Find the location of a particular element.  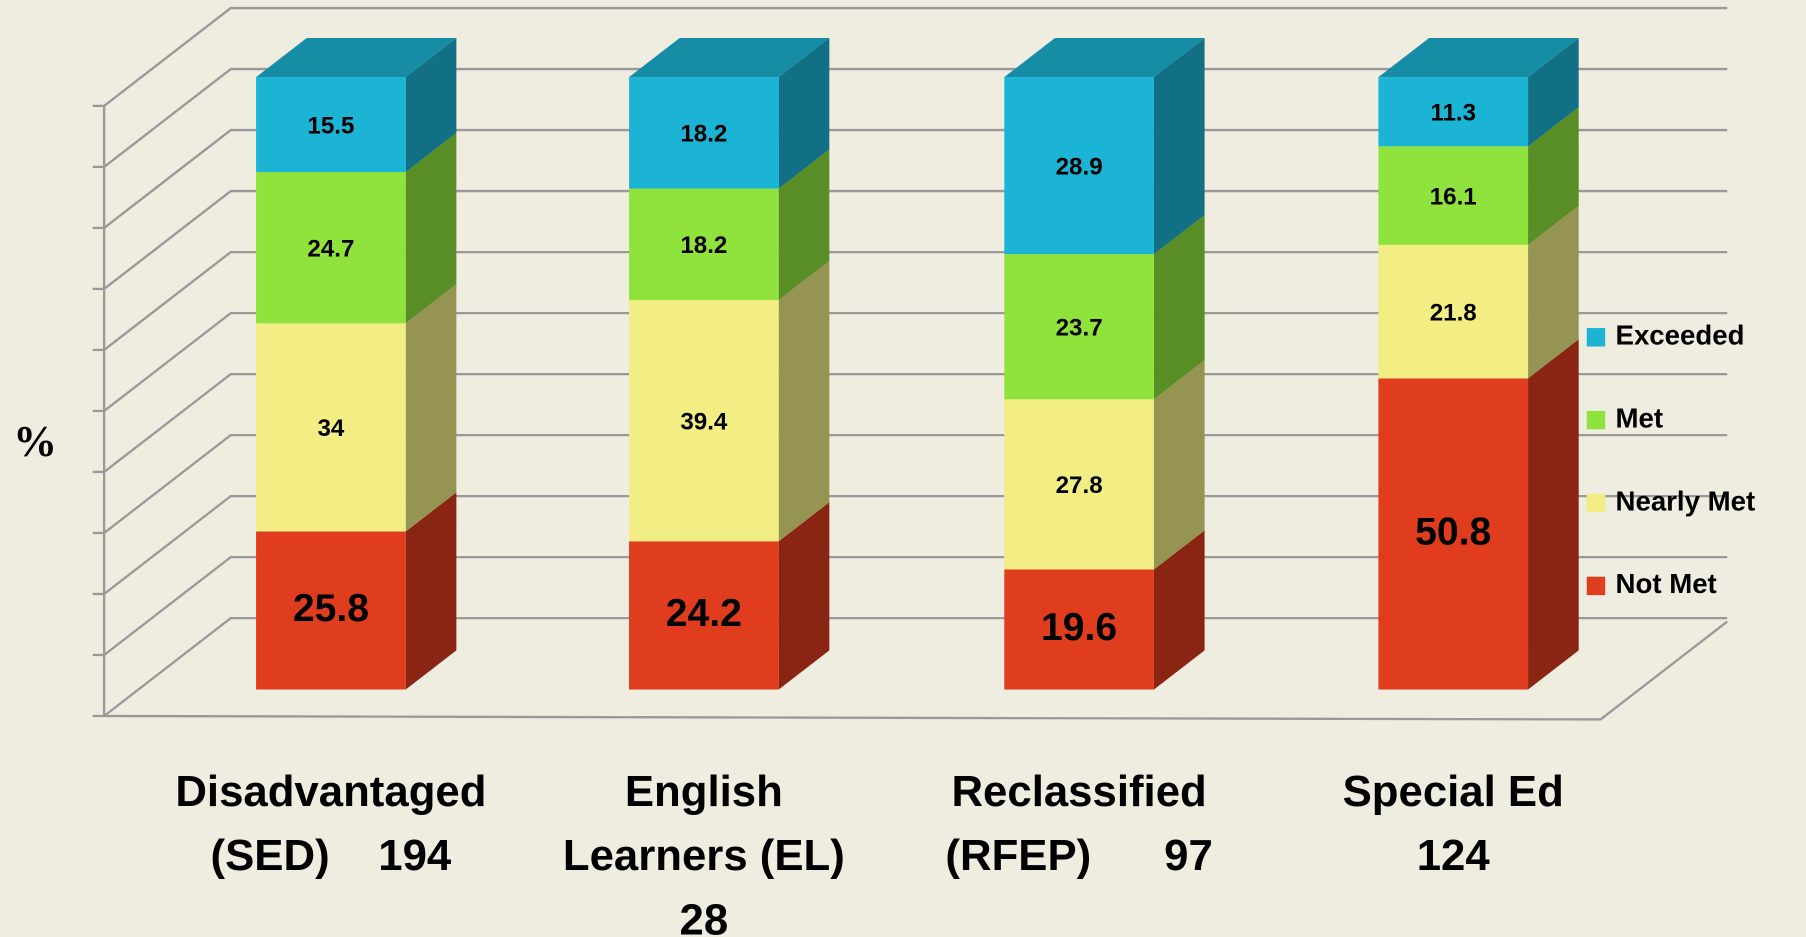

x-tick-label: Reclassified (RFEP) 97 is located at coordinates (1079, 824).